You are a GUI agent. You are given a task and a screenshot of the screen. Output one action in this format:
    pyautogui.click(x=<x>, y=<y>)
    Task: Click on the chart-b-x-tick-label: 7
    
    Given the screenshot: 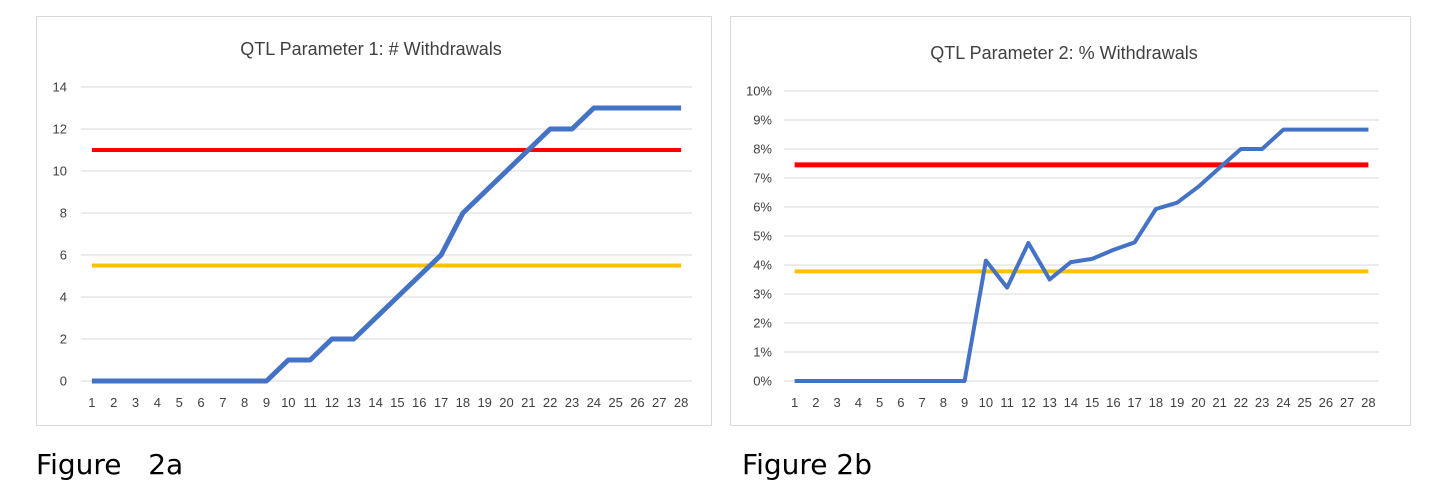 What is the action you would take?
    pyautogui.click(x=922, y=402)
    